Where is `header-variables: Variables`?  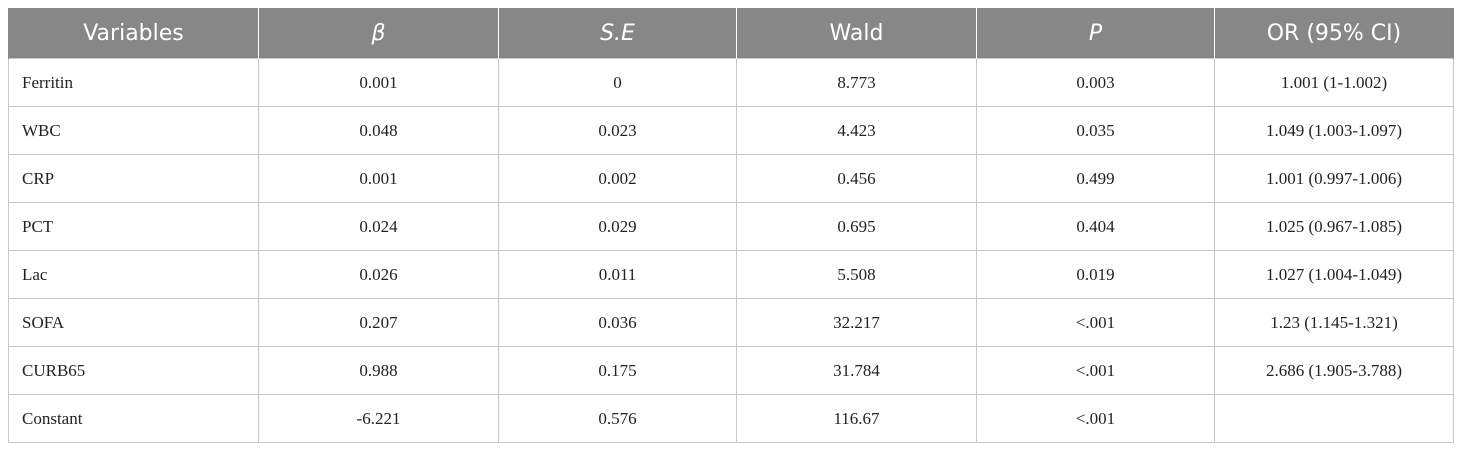
header-variables: Variables is located at coordinates (133, 33).